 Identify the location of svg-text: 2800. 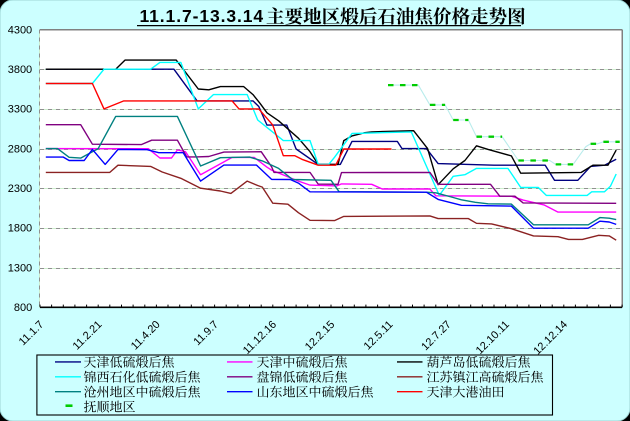
(20, 149).